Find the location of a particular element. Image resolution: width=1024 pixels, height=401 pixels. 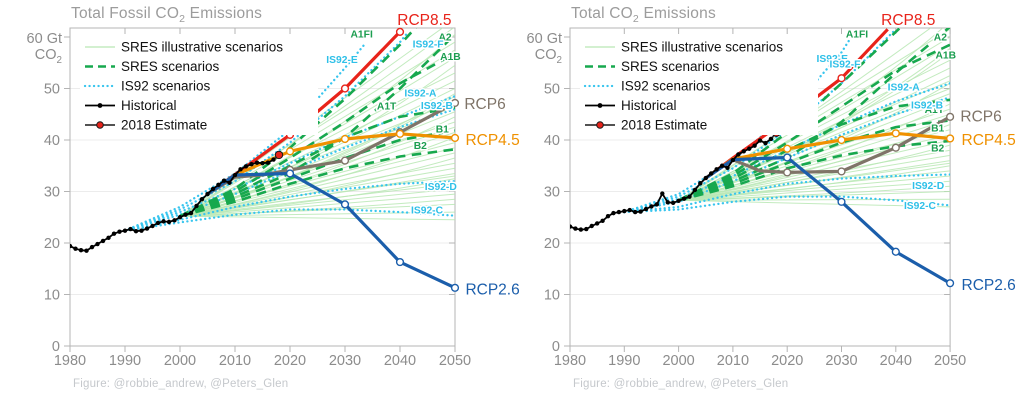

y-tick-label: 0 is located at coordinates (56, 347).